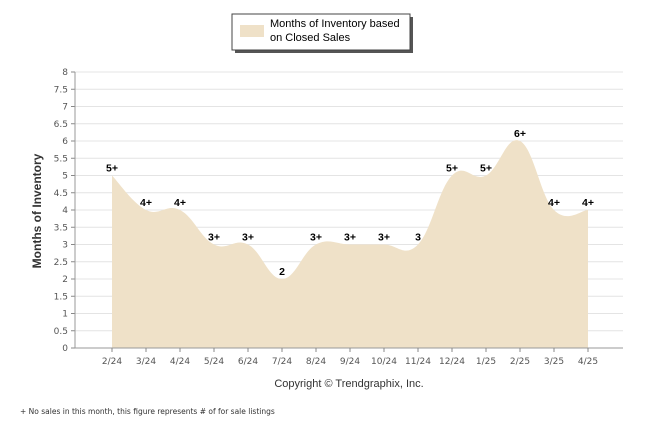 Image resolution: width=646 pixels, height=434 pixels. Describe the element at coordinates (65, 349) in the screenshot. I see `y-tick-label: 0` at that location.